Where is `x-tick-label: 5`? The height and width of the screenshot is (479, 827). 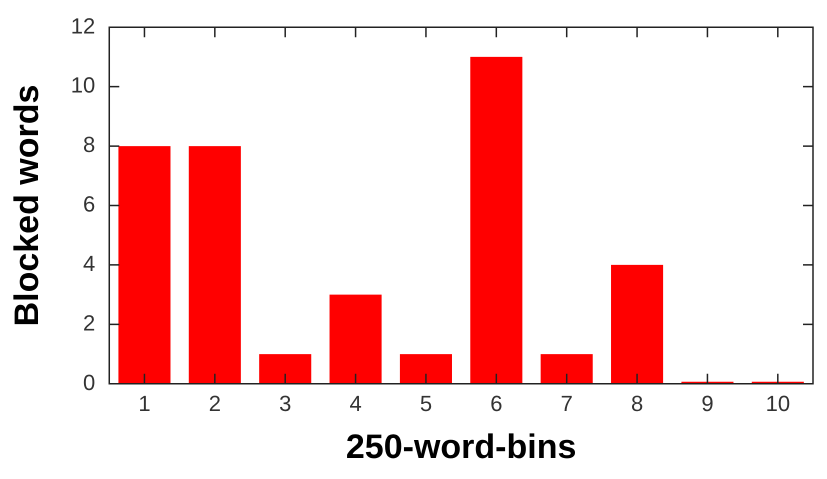 x-tick-label: 5 is located at coordinates (426, 403).